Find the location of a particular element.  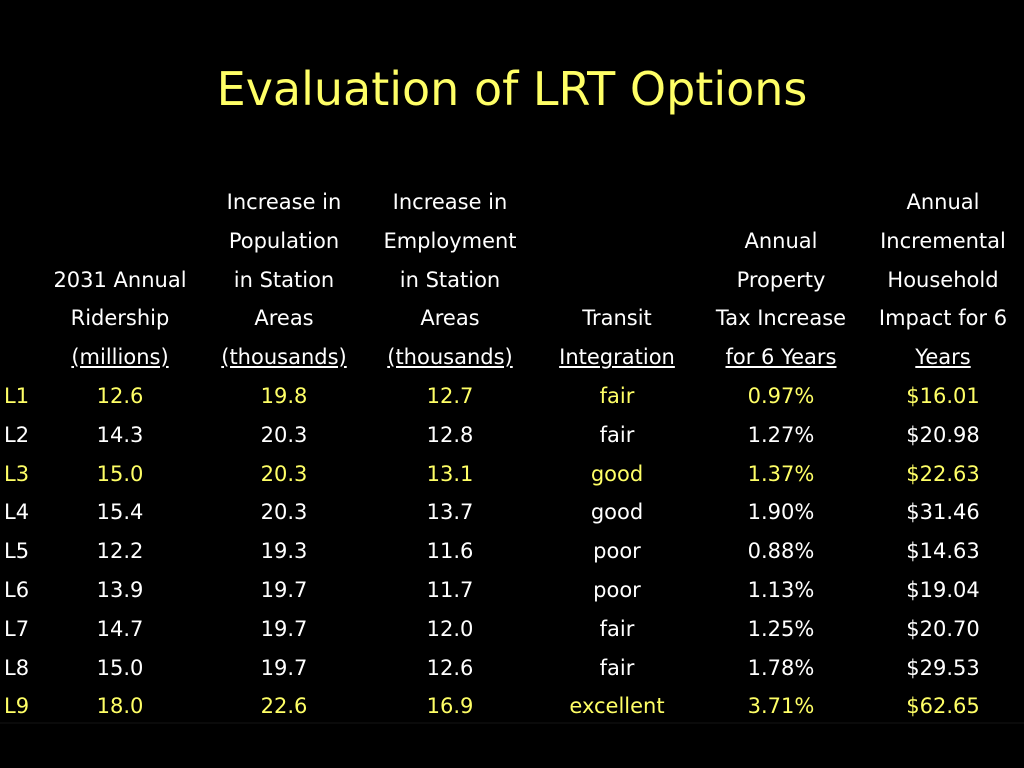

table-row: L7 14.7 19.7 12.0 fair 1.25% $20.70 is located at coordinates (512, 629).